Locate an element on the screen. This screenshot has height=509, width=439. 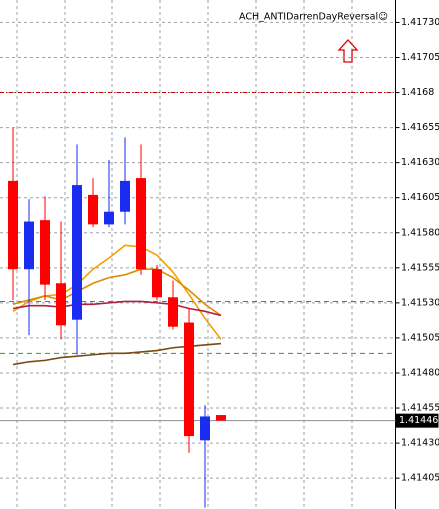
y-tick-label: 1.41555 is located at coordinates (420, 267).